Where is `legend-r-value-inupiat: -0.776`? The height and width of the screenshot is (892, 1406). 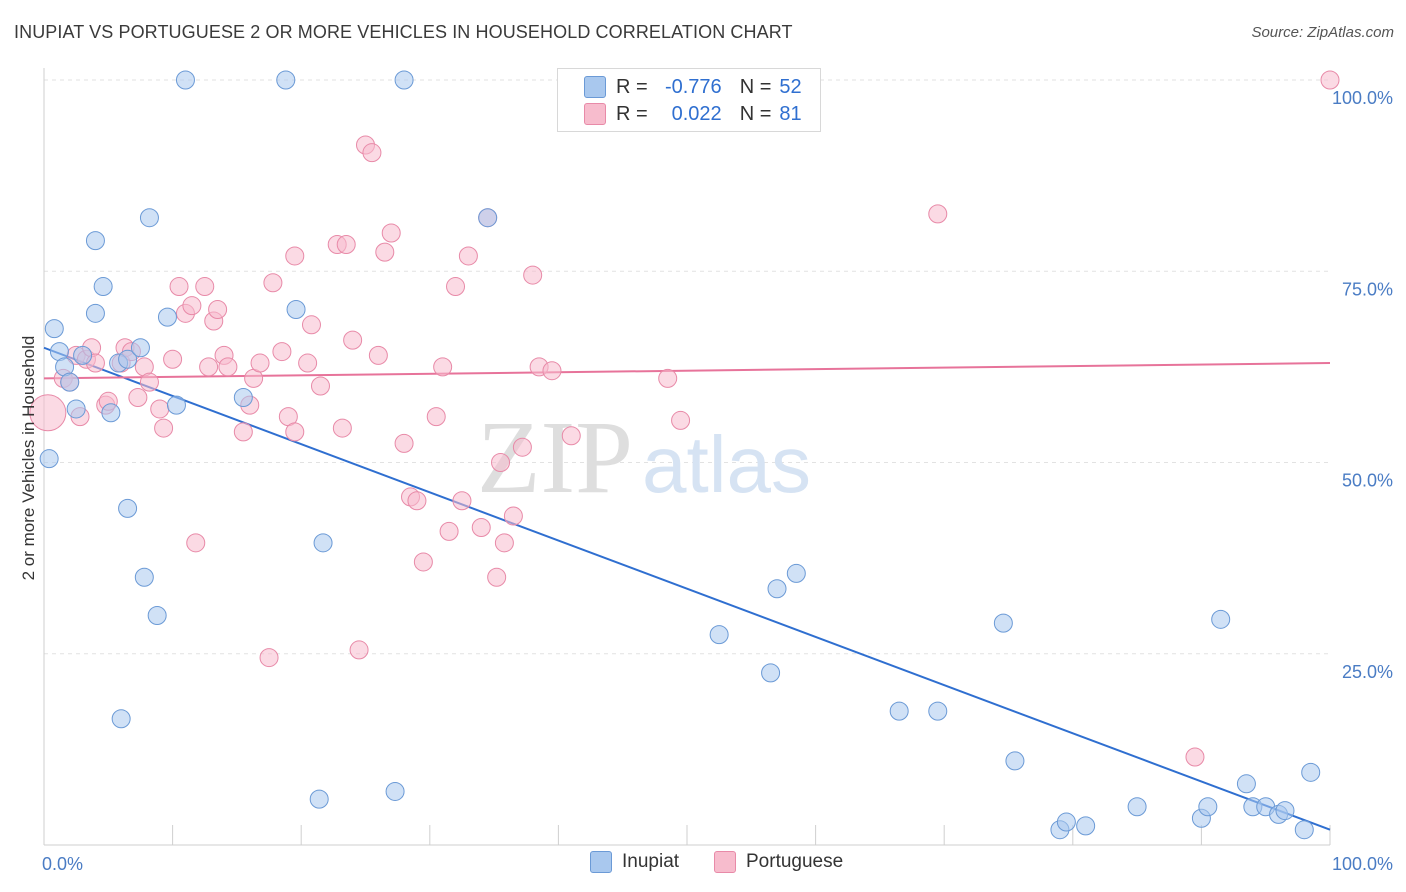
legend-r-value-inupiat: -0.776 is located at coordinates (693, 86).